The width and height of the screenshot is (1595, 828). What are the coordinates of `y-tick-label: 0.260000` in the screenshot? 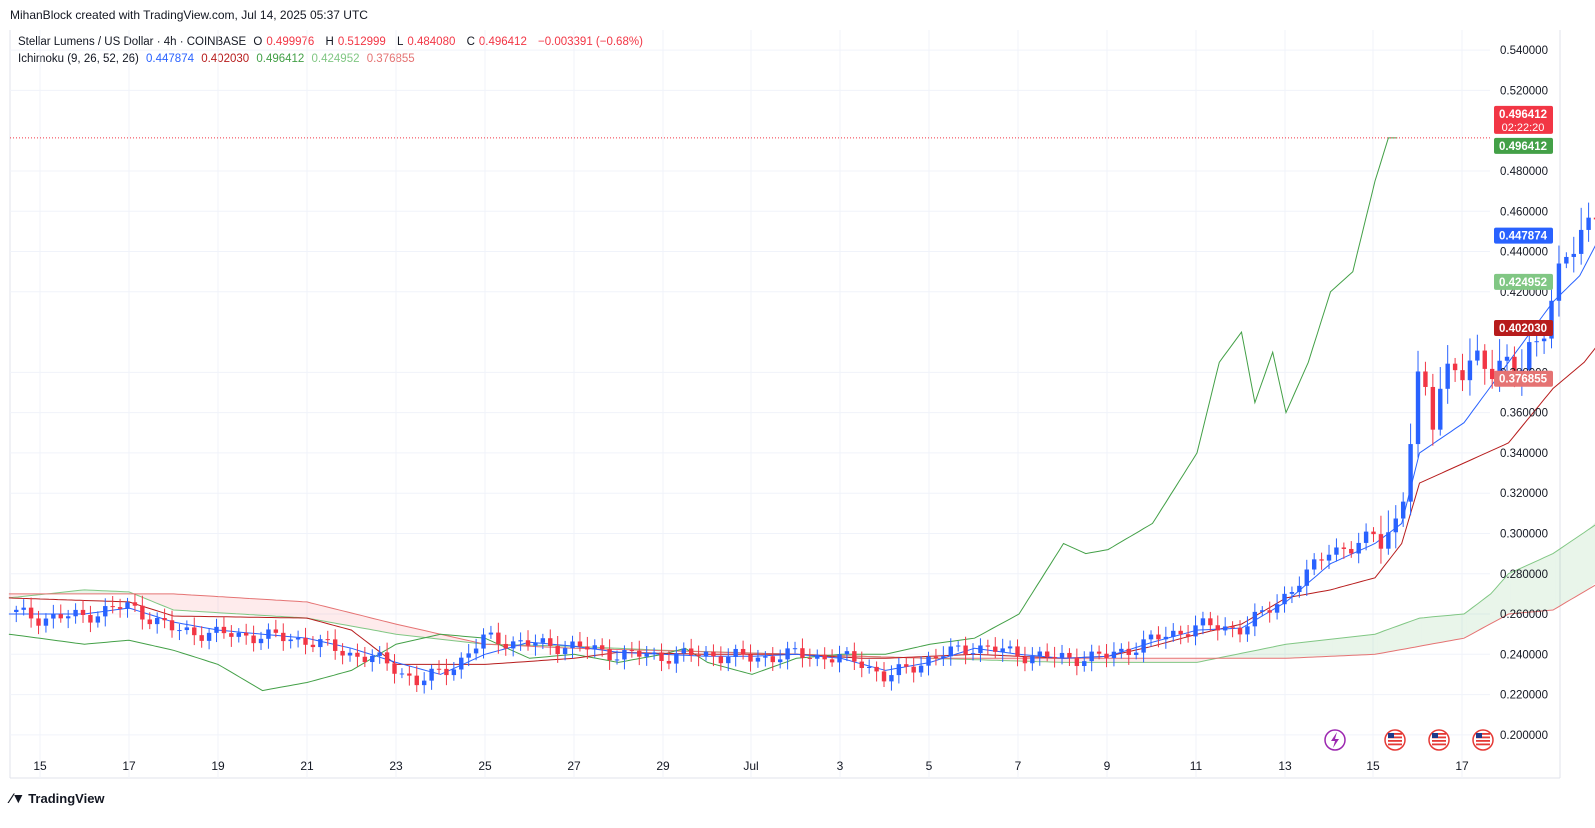 It's located at (1524, 615).